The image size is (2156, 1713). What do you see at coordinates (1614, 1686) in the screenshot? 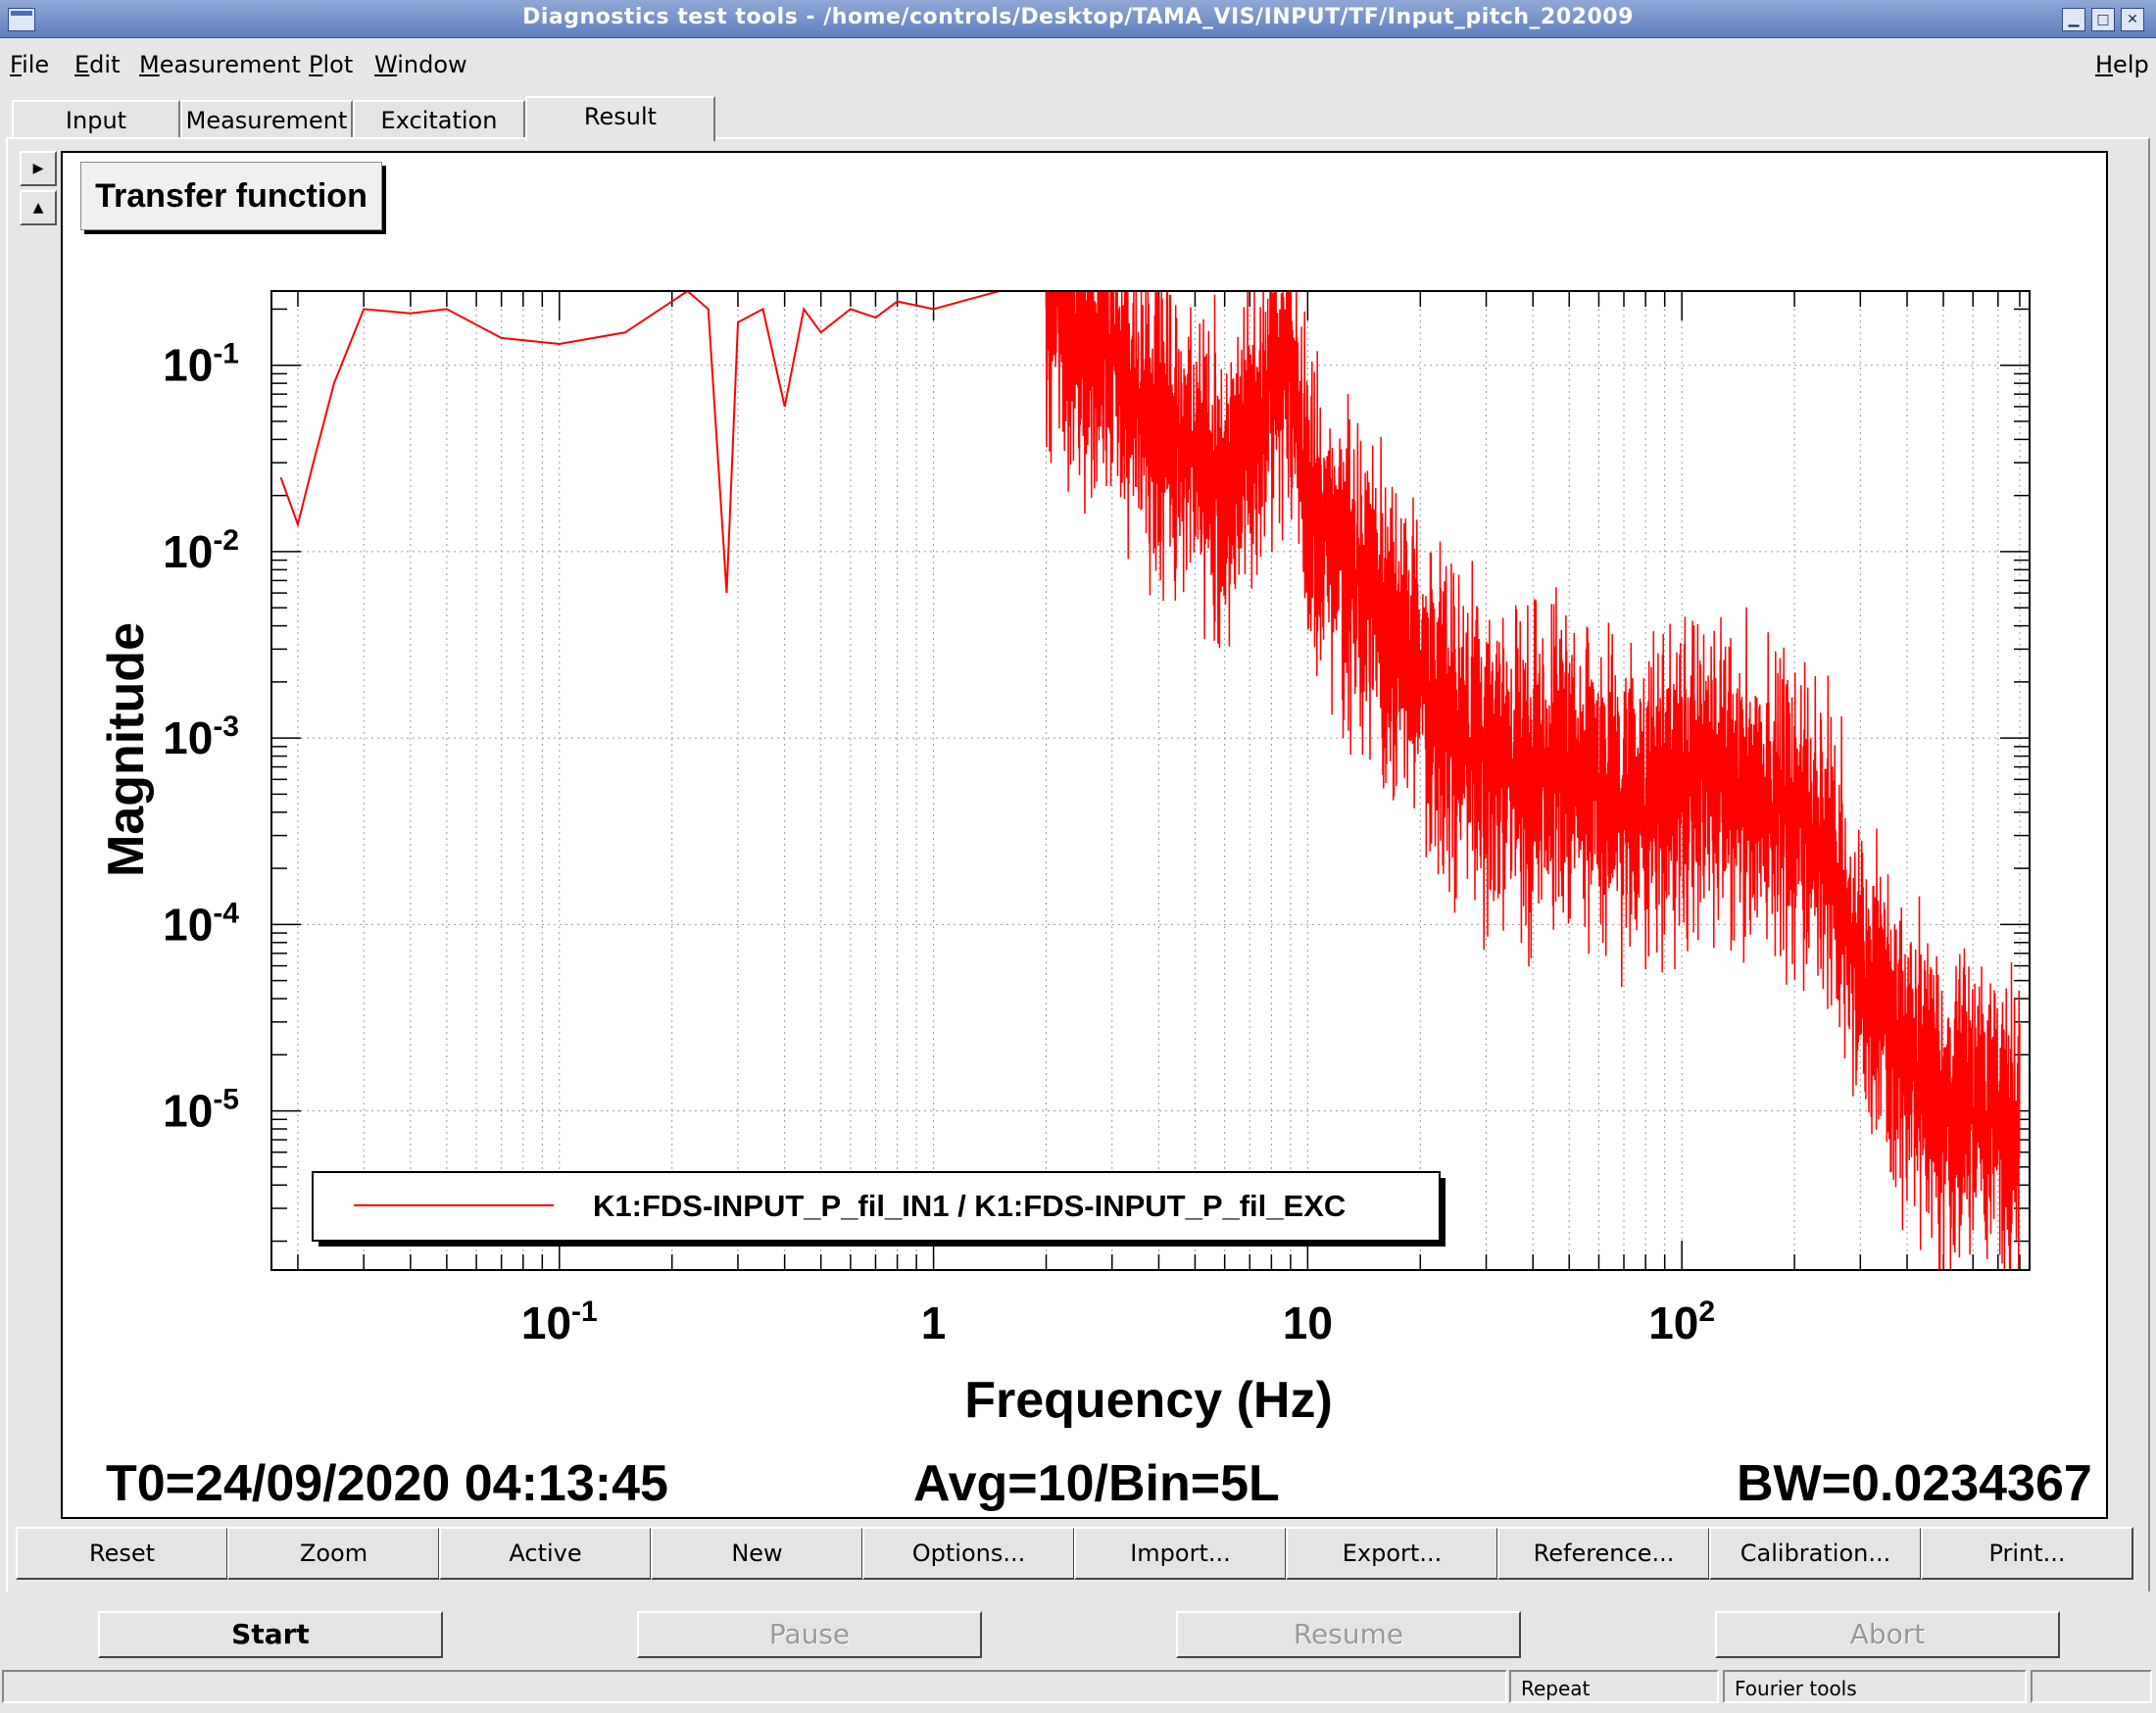
I see `status-repeat: Repeat` at bounding box center [1614, 1686].